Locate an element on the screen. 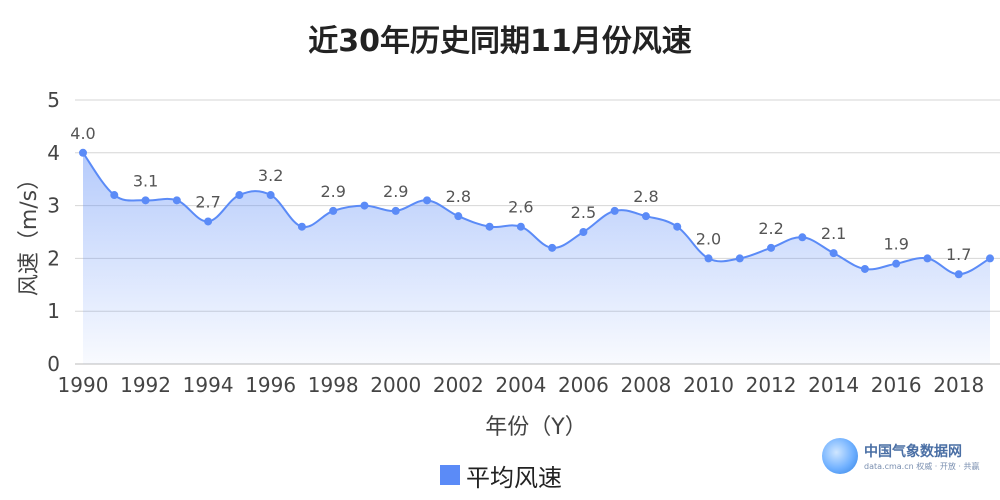 Image resolution: width=1000 pixels, height=500 pixels. x-axis-label: 年份（Y） is located at coordinates (535, 427).